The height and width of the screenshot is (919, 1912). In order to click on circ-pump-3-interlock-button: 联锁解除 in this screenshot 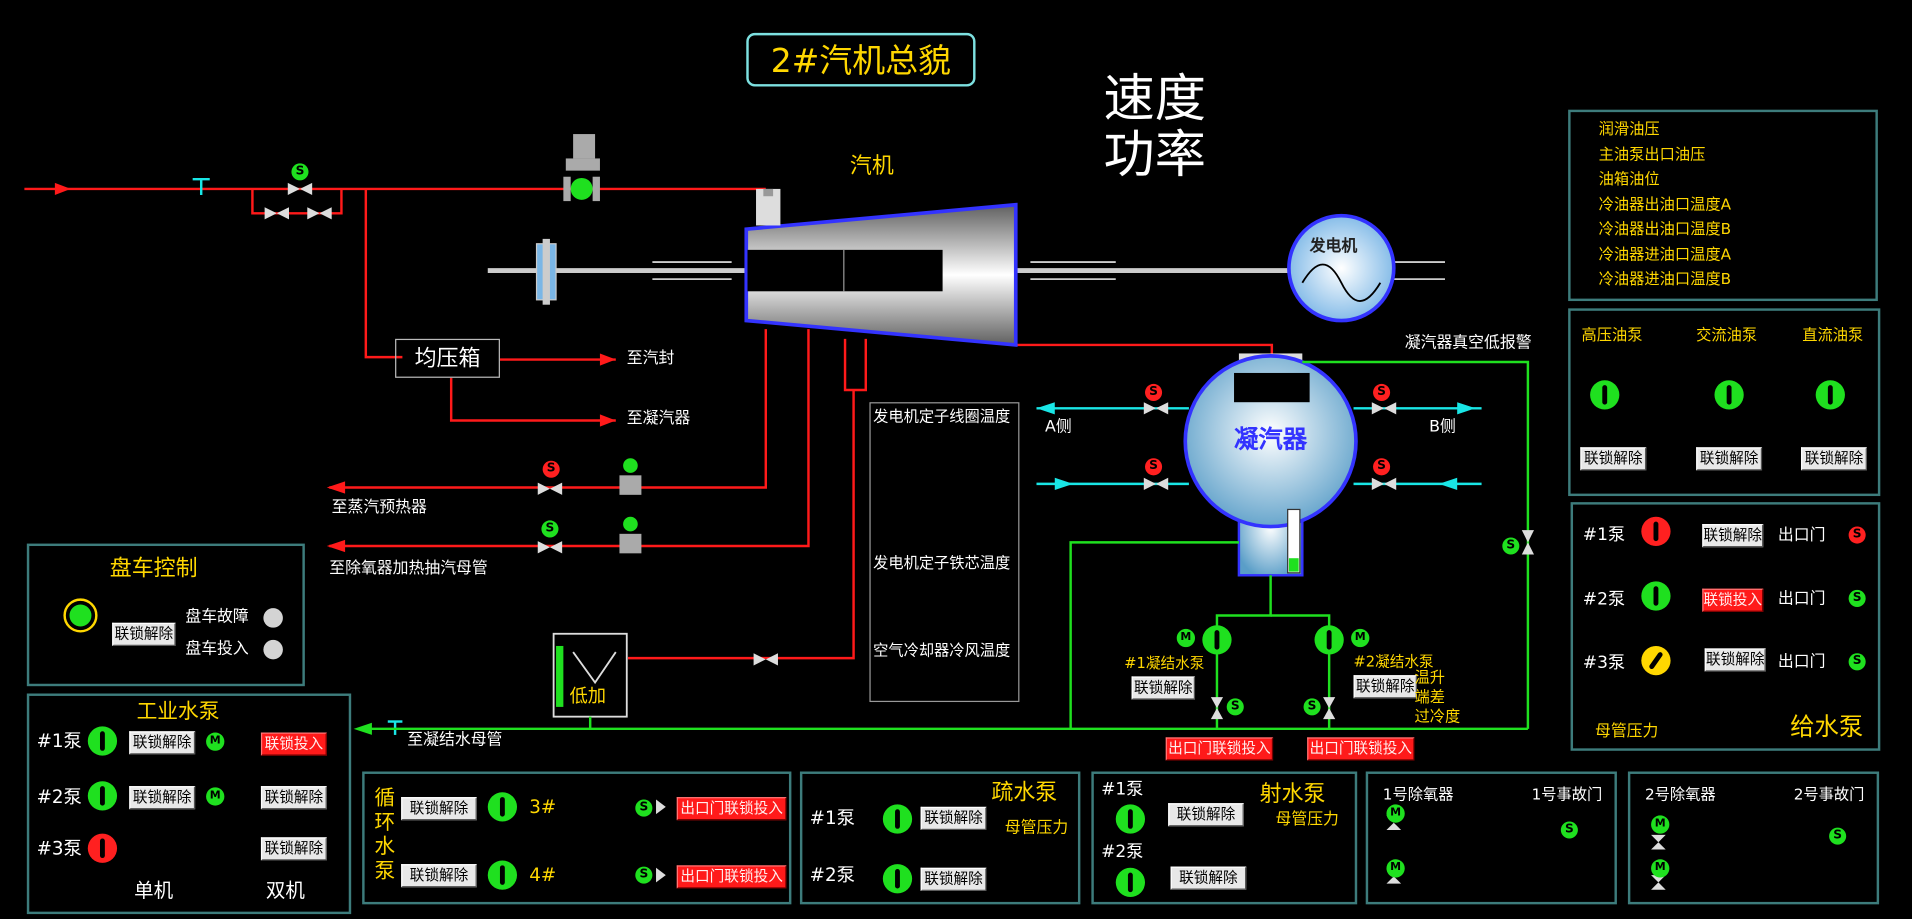, I will do `click(439, 809)`.